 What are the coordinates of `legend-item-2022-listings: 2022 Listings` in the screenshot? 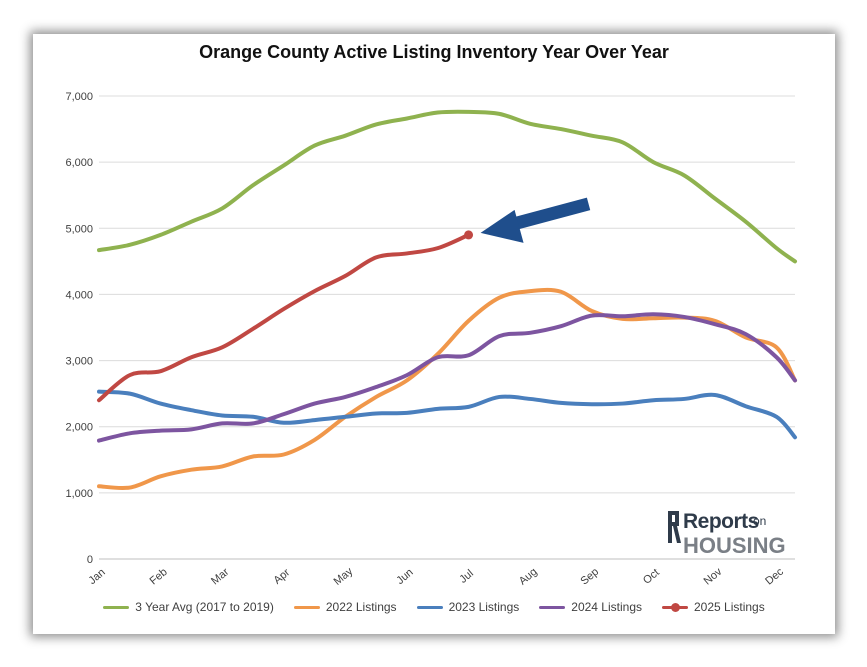 It's located at (345, 607).